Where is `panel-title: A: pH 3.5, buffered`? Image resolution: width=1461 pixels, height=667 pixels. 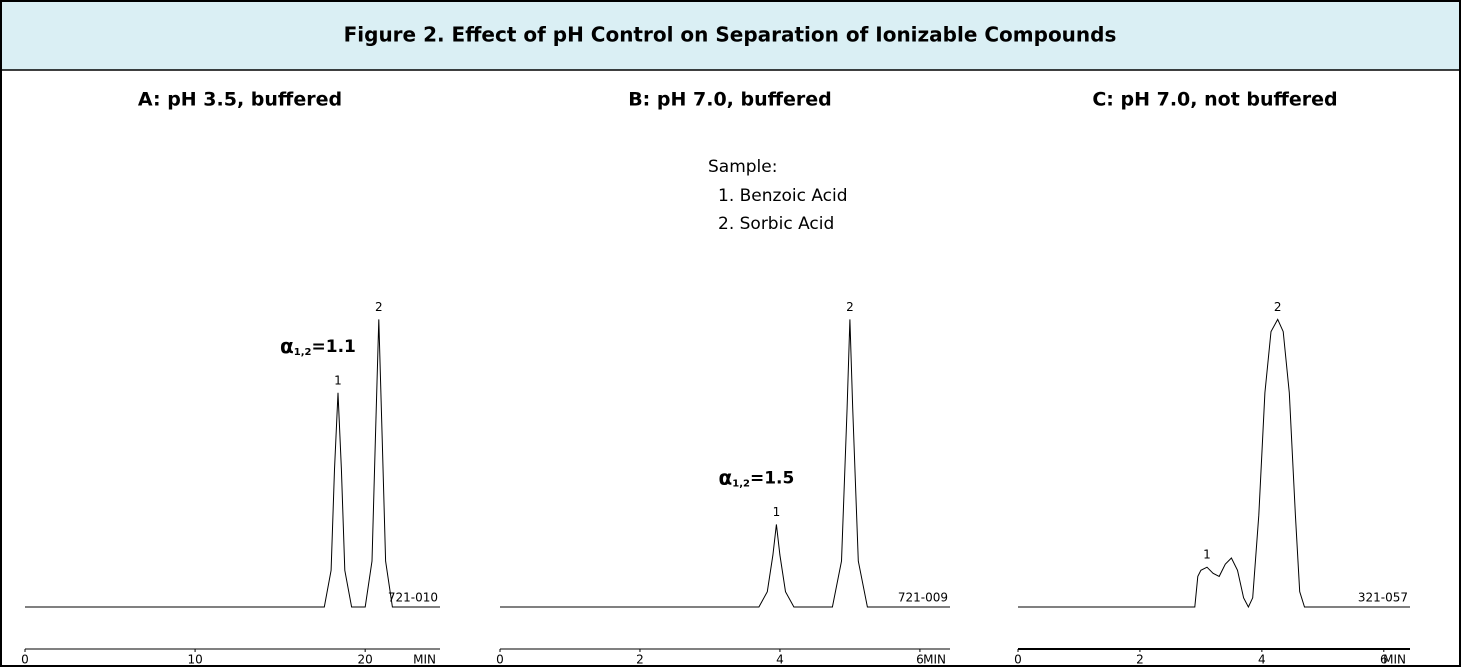 panel-title: A: pH 3.5, buffered is located at coordinates (240, 100).